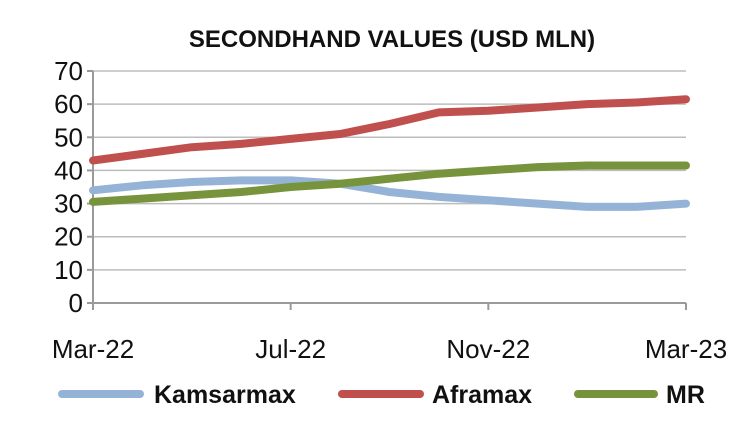  Describe the element at coordinates (685, 395) in the screenshot. I see `legend-label-mr: MR` at that location.